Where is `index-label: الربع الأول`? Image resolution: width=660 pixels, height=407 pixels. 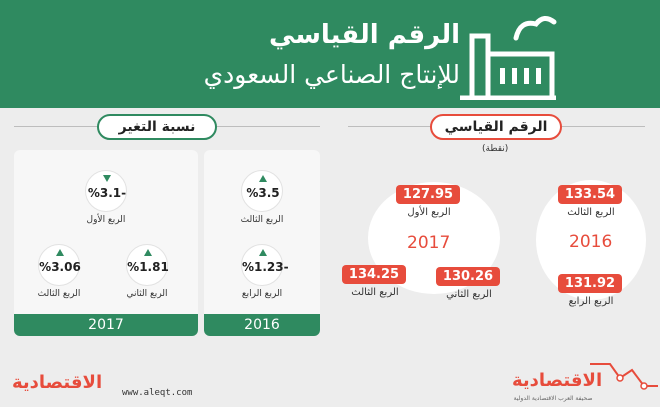 index-label: الربع الأول is located at coordinates (429, 212).